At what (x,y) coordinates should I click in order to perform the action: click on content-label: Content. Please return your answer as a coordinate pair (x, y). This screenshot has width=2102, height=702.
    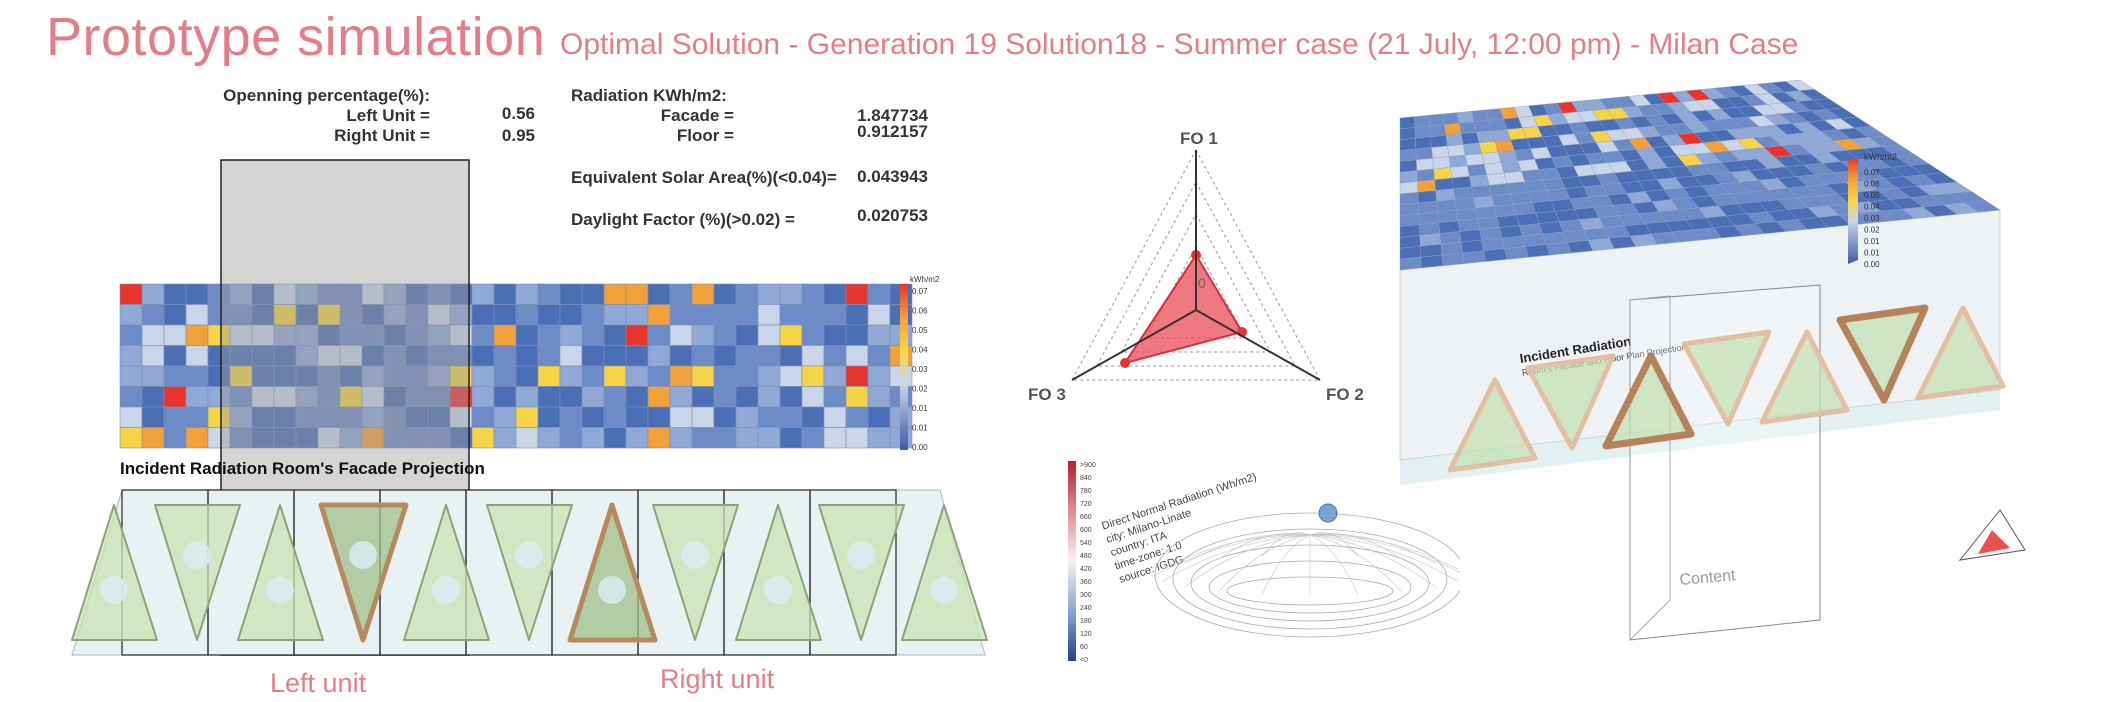
    Looking at the image, I should click on (1708, 578).